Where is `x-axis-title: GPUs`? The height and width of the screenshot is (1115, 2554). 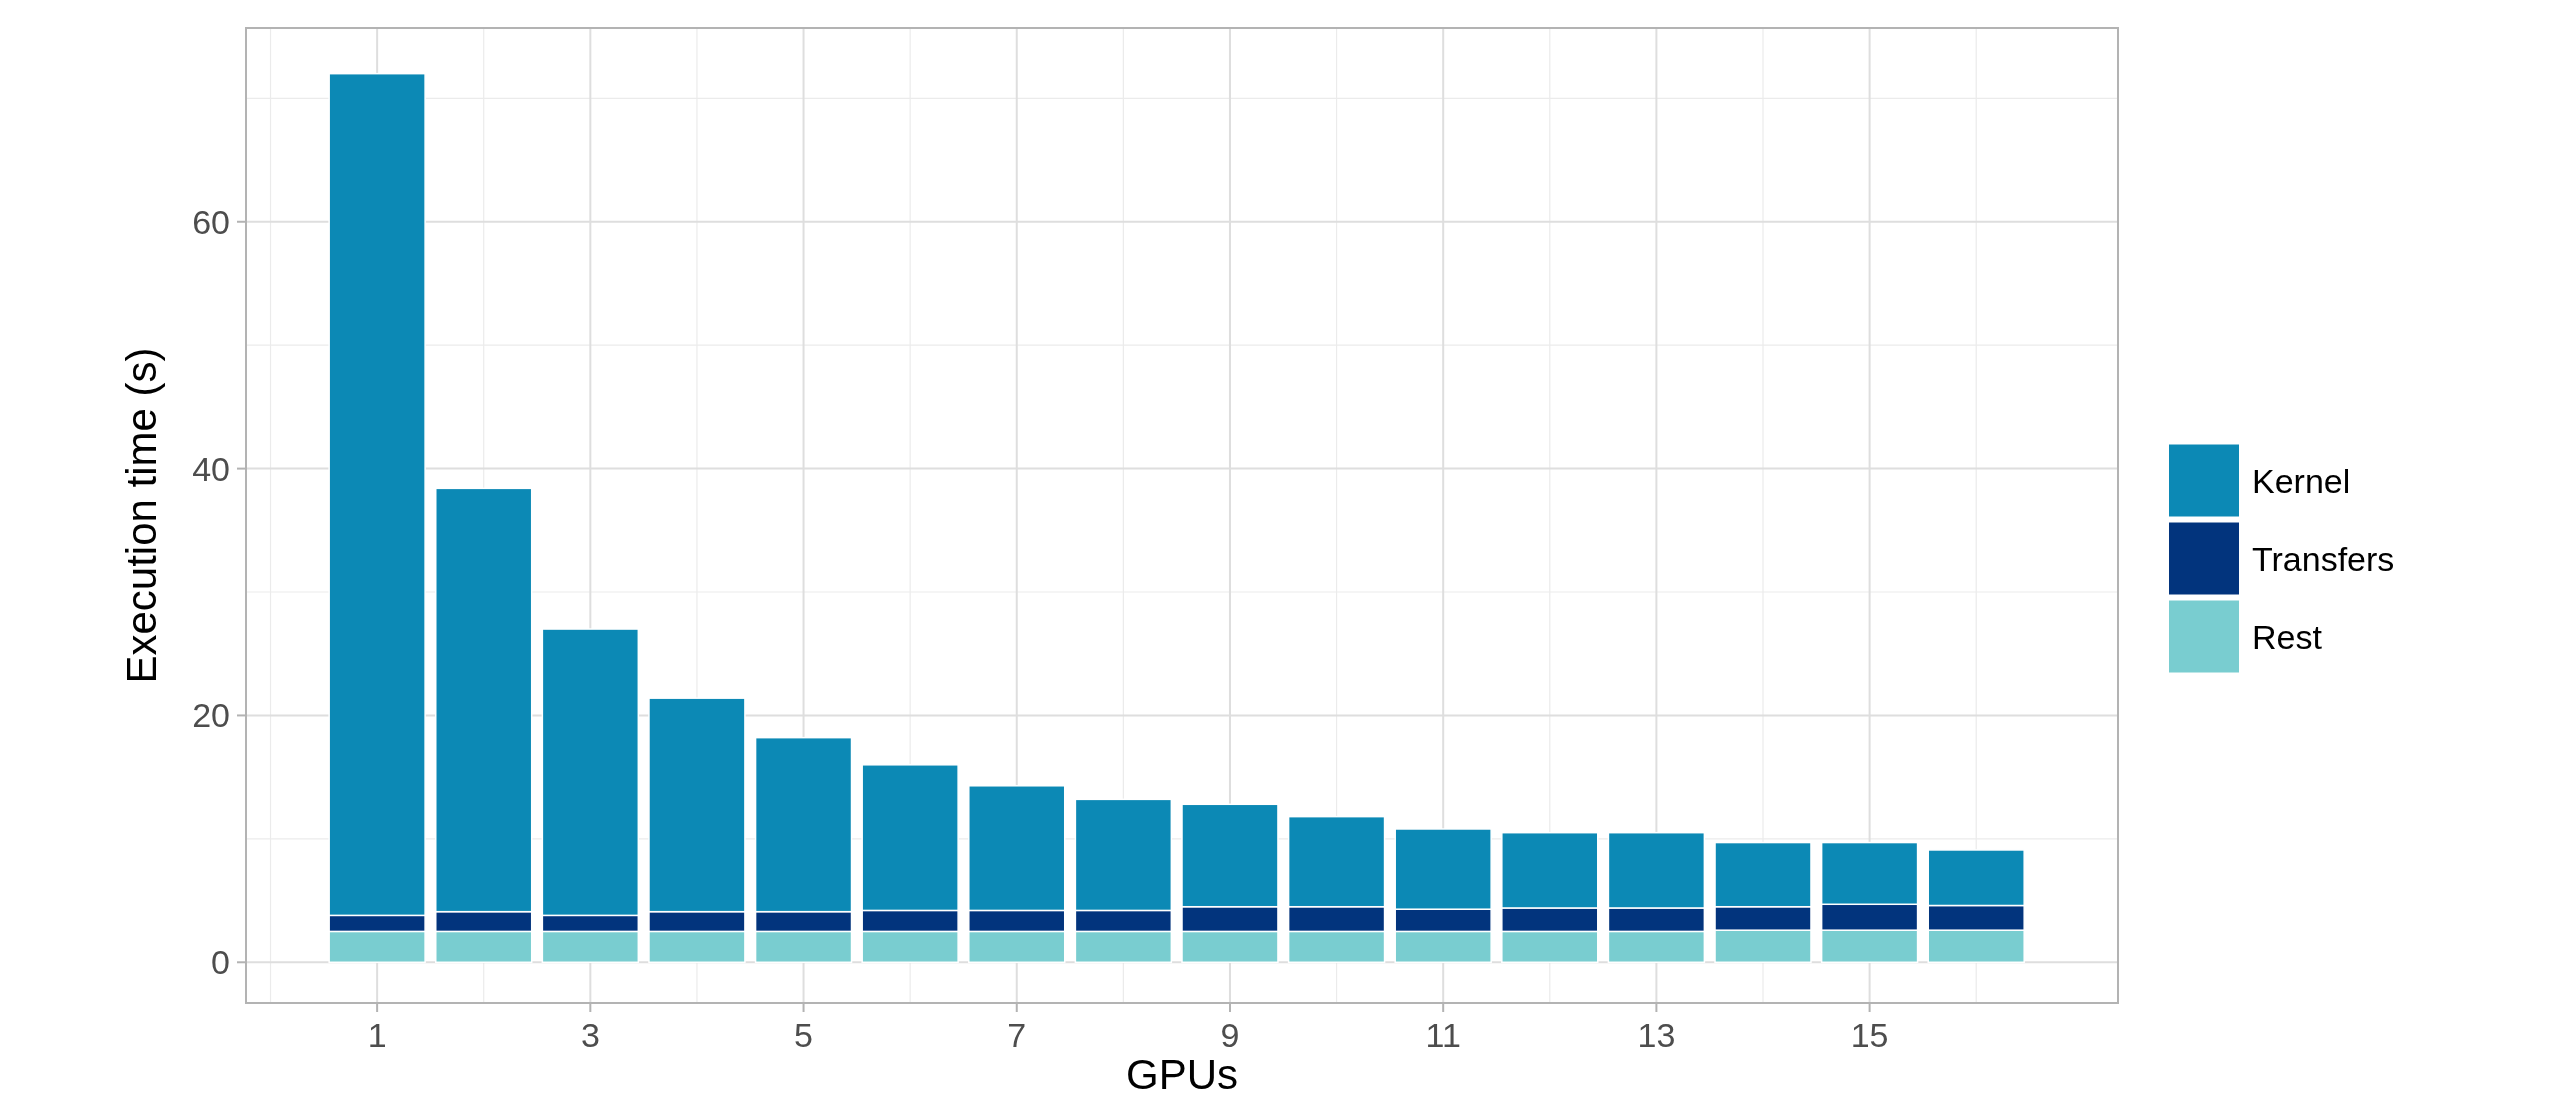 x-axis-title: GPUs is located at coordinates (1182, 1074).